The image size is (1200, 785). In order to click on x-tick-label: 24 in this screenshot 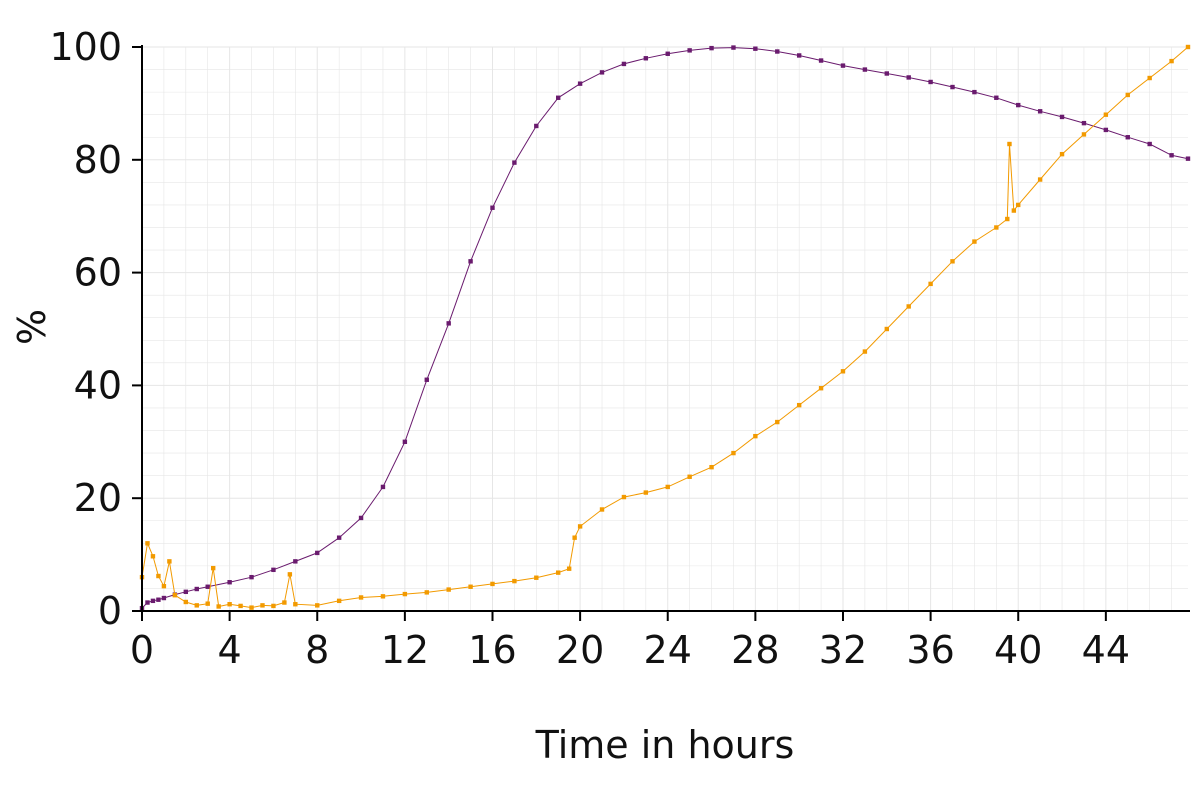, I will do `click(668, 650)`.